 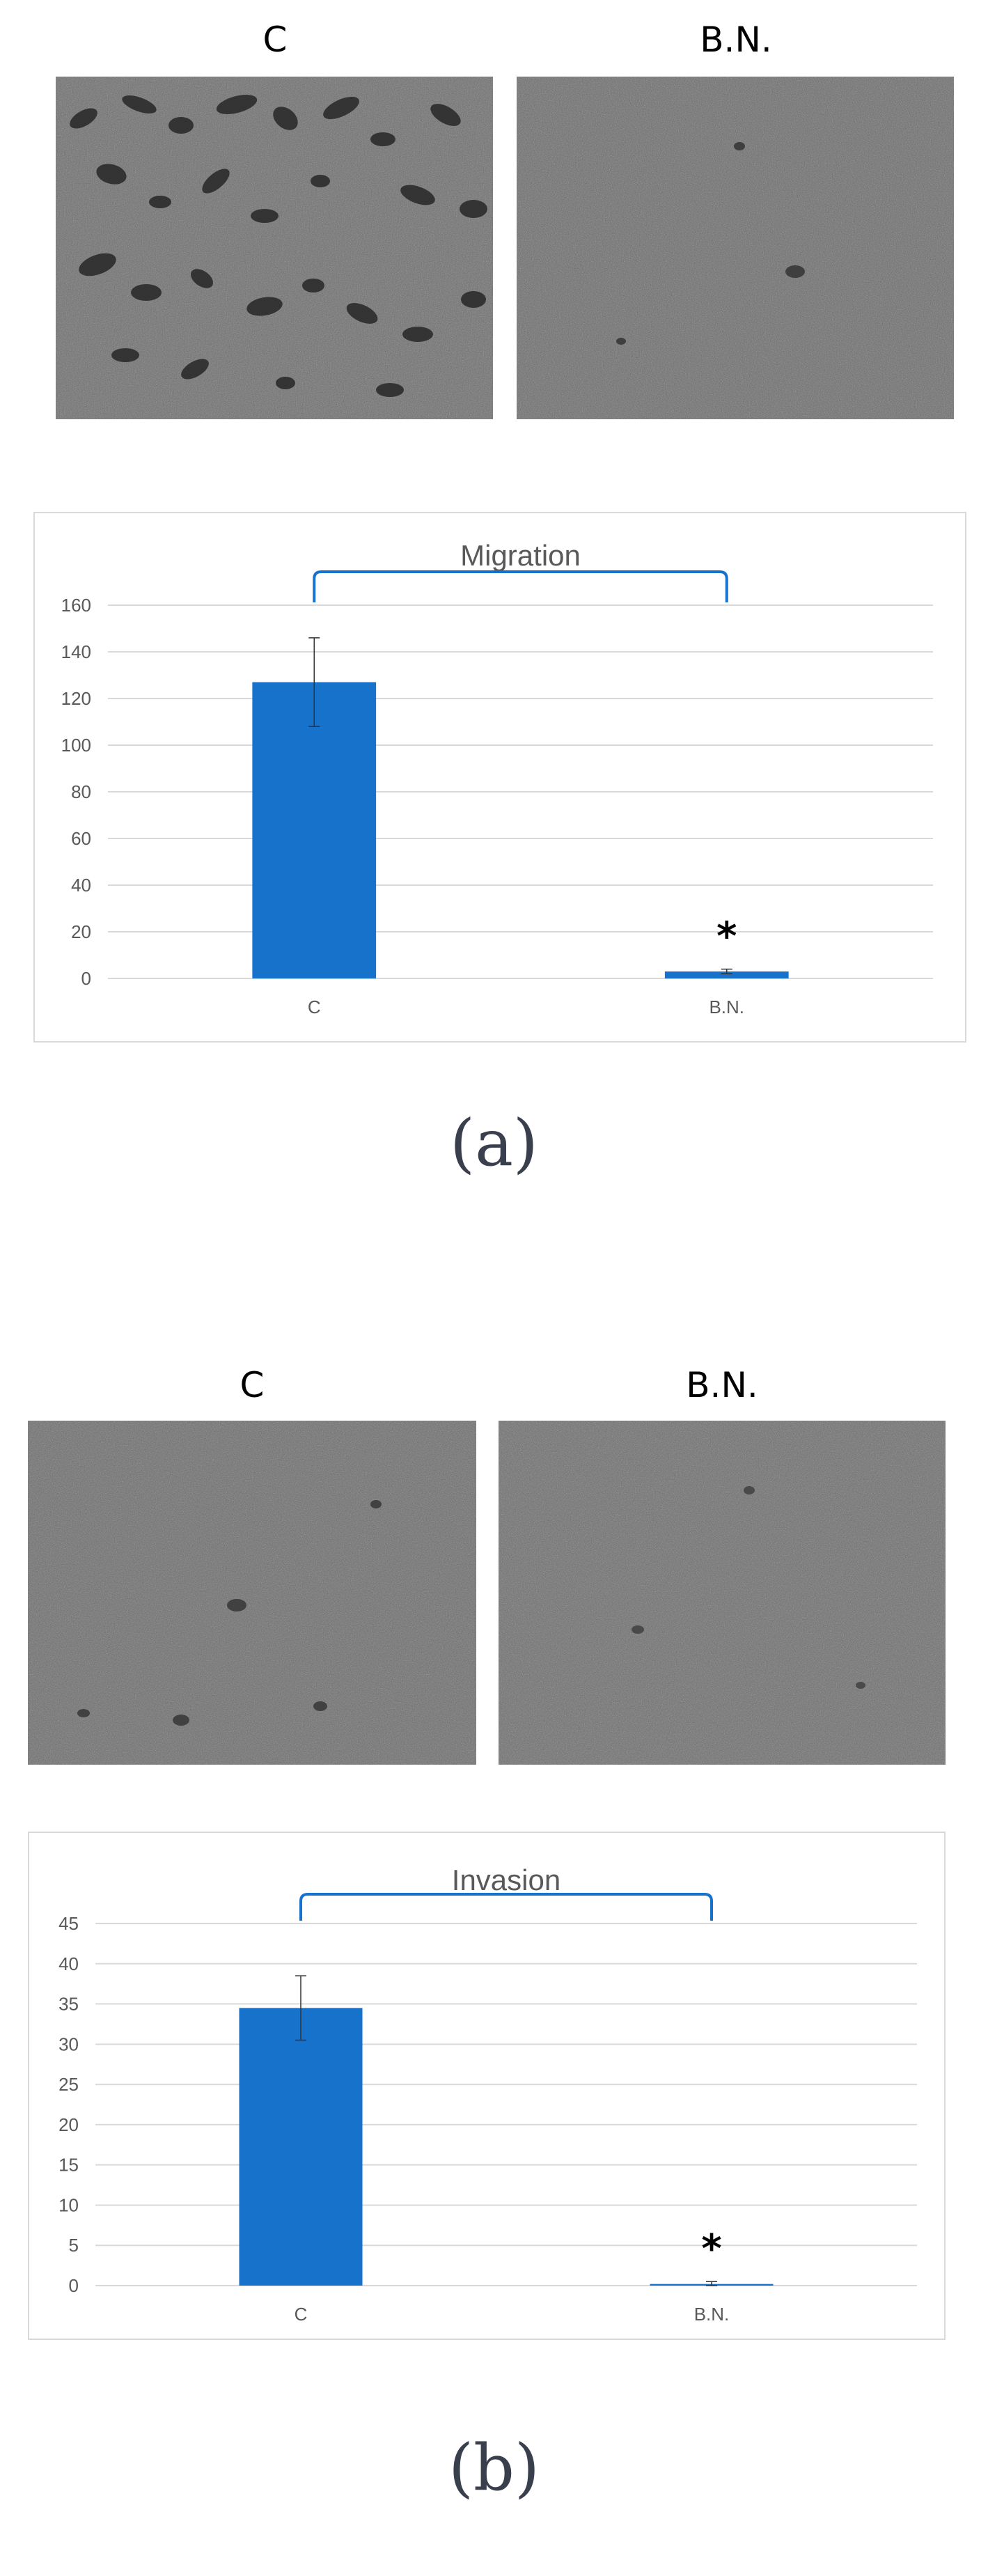 What do you see at coordinates (726, 974) in the screenshot?
I see `bar-bn` at bounding box center [726, 974].